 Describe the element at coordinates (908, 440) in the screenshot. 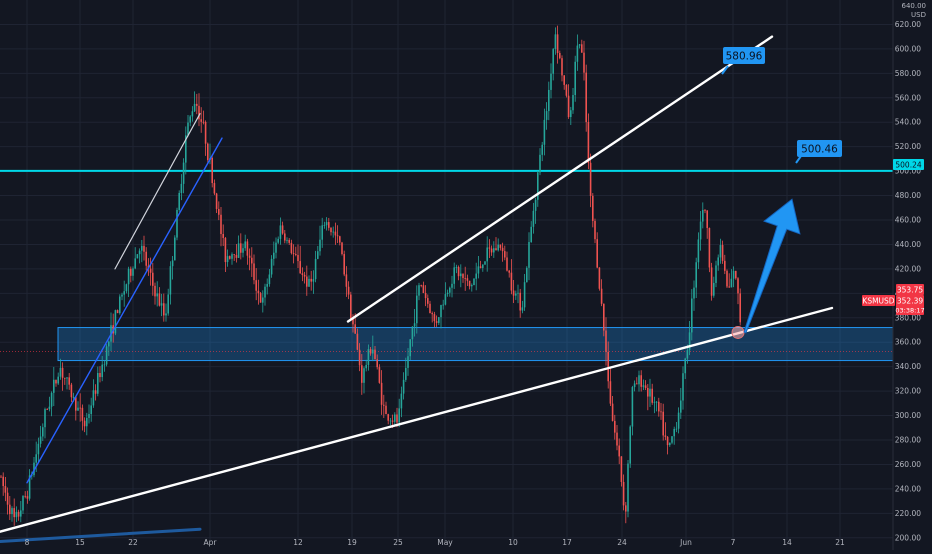

I see `price-tick-label: 280.00` at that location.